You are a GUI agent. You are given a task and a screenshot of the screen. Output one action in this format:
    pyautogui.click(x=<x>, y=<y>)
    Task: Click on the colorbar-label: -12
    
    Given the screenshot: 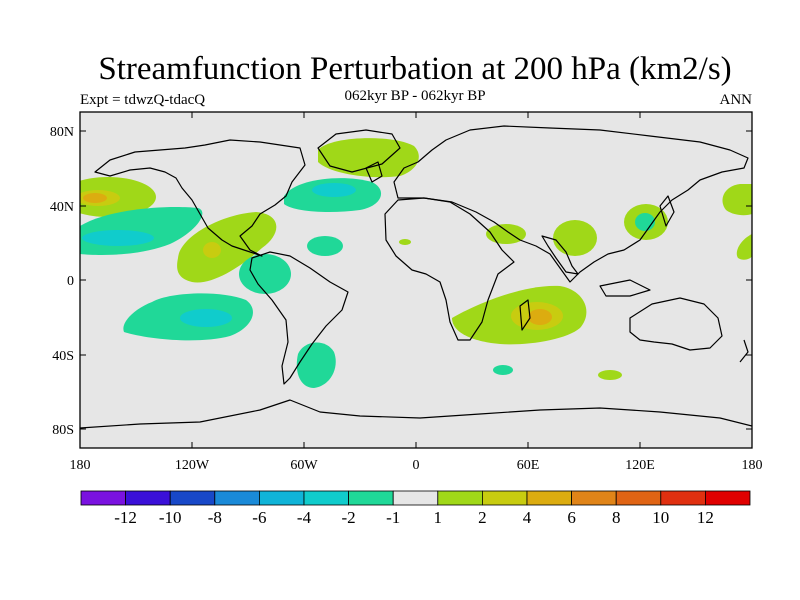 What is the action you would take?
    pyautogui.click(x=125, y=517)
    